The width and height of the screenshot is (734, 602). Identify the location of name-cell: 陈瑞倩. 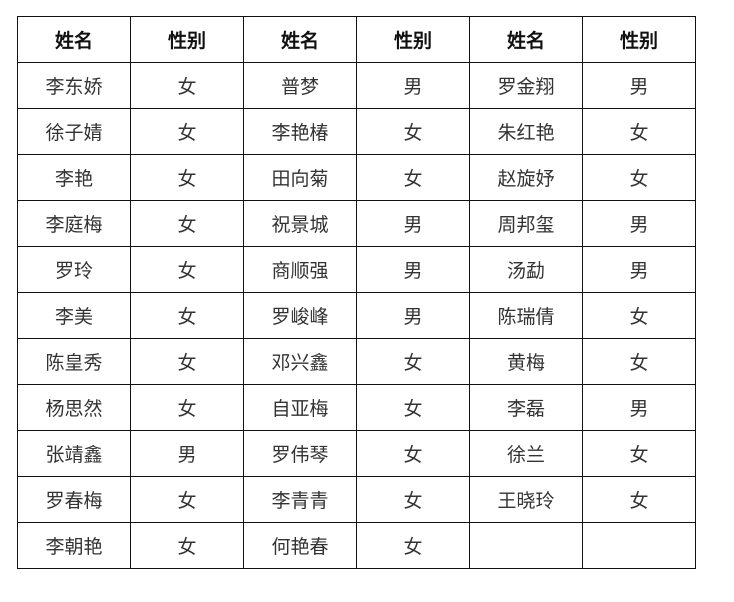
(526, 315).